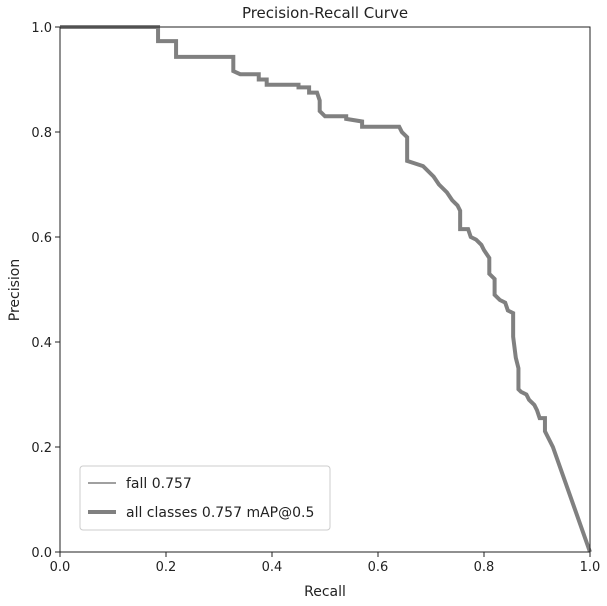  I want to click on x-tick-label: 0.0, so click(60, 567).